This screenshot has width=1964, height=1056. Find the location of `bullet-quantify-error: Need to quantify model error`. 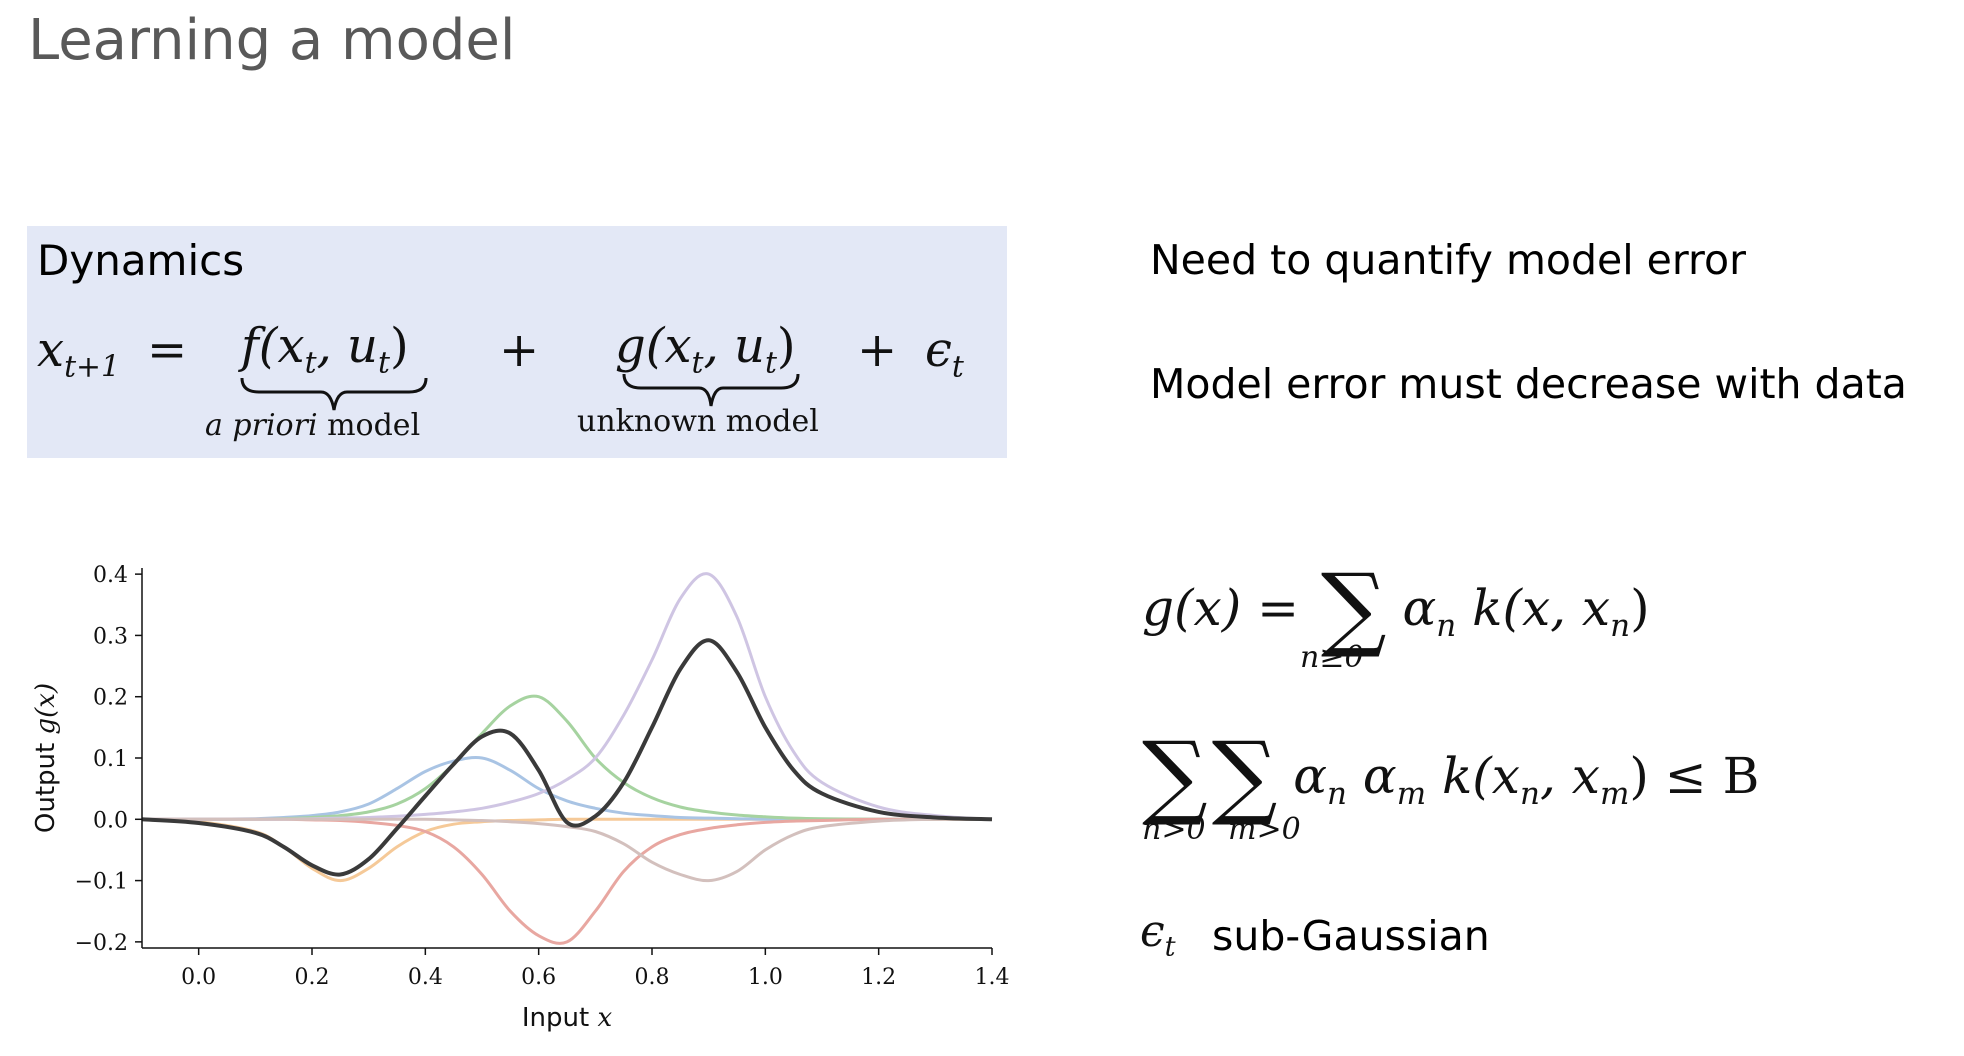

bullet-quantify-error: Need to quantify model error is located at coordinates (1448, 260).